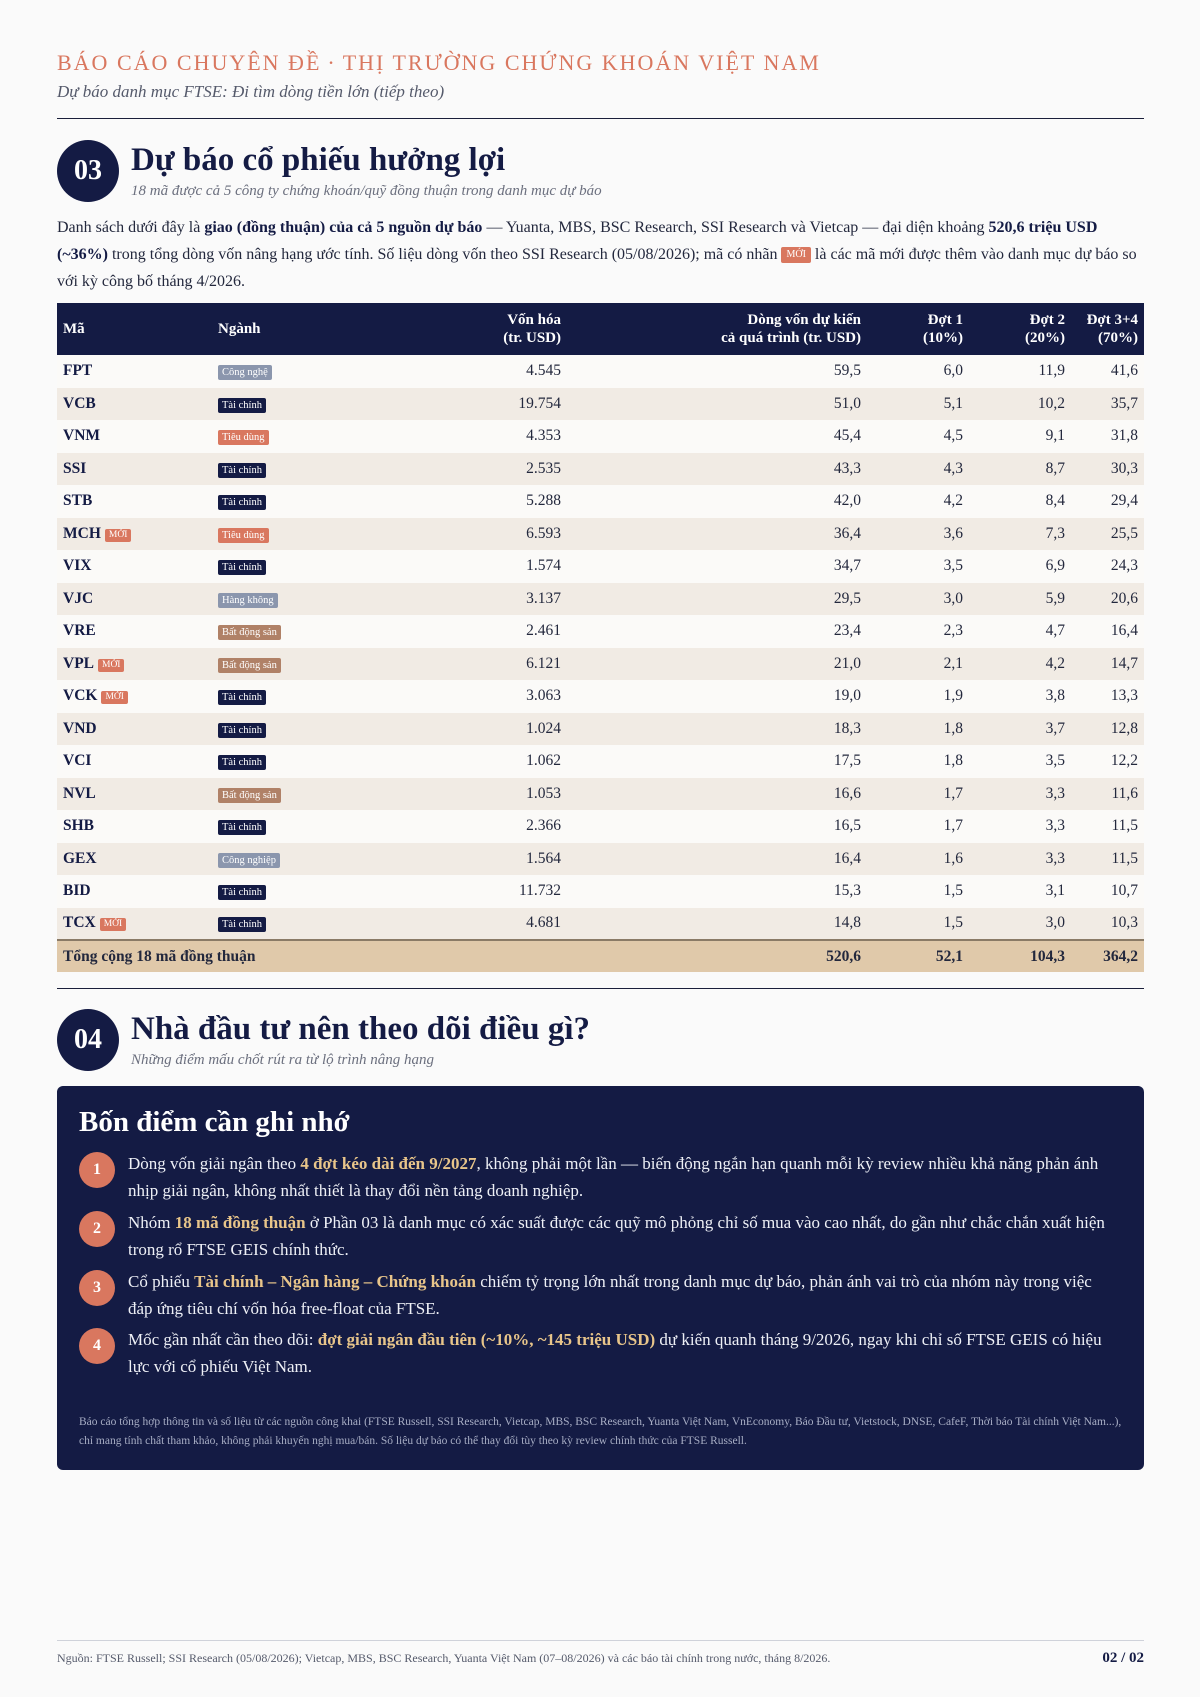  Describe the element at coordinates (80, 728) in the screenshot. I see `stock-code: VND` at that location.